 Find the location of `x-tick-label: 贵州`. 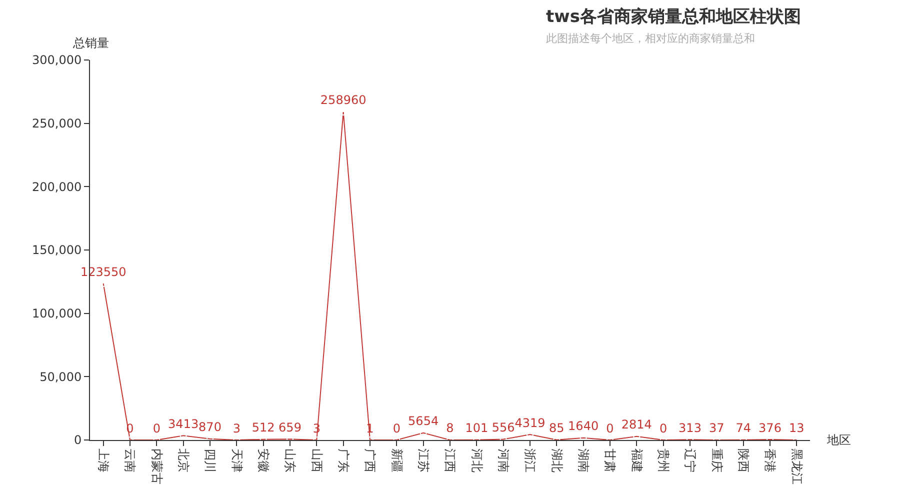

x-tick-label: 贵州 is located at coordinates (663, 460).